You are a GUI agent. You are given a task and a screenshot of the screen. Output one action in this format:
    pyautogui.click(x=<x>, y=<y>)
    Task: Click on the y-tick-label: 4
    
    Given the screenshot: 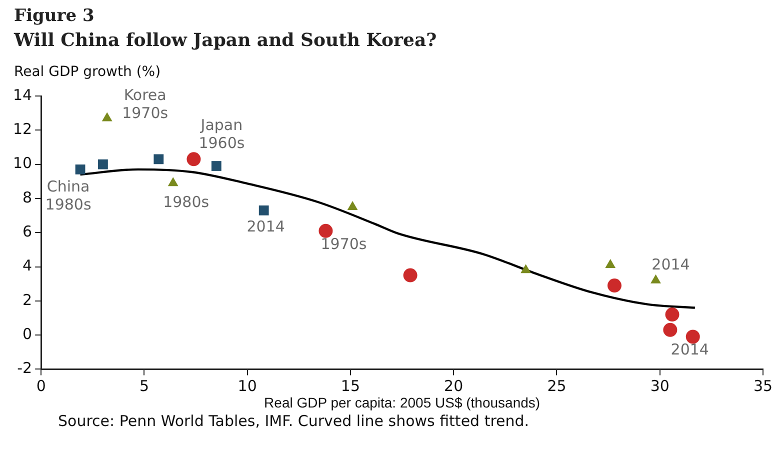 What is the action you would take?
    pyautogui.click(x=27, y=265)
    